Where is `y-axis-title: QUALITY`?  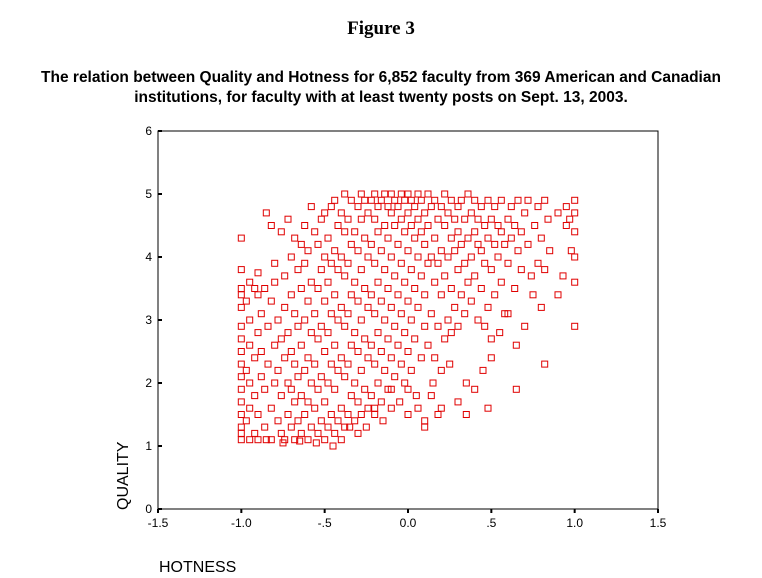
y-axis-title: QUALITY is located at coordinates (123, 475).